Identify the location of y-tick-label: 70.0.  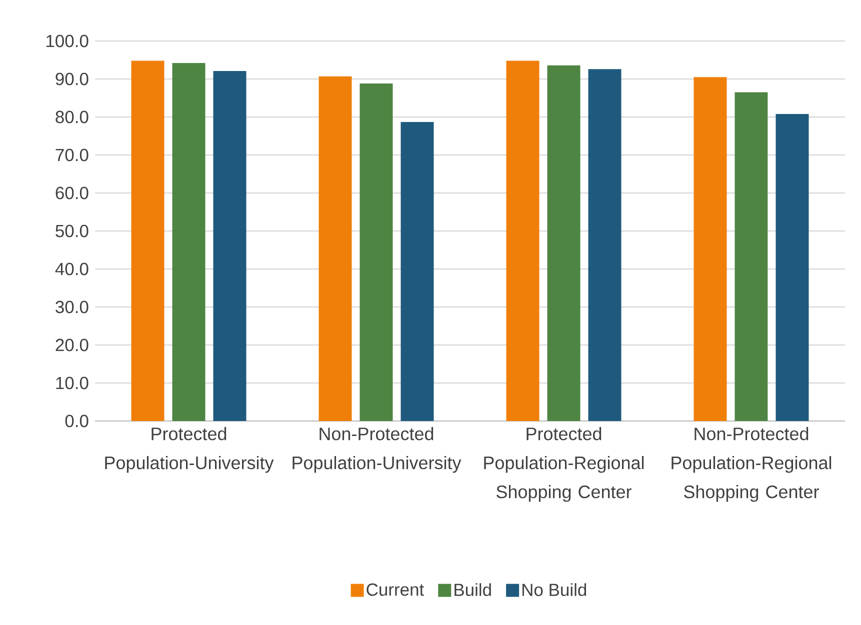
(72, 155).